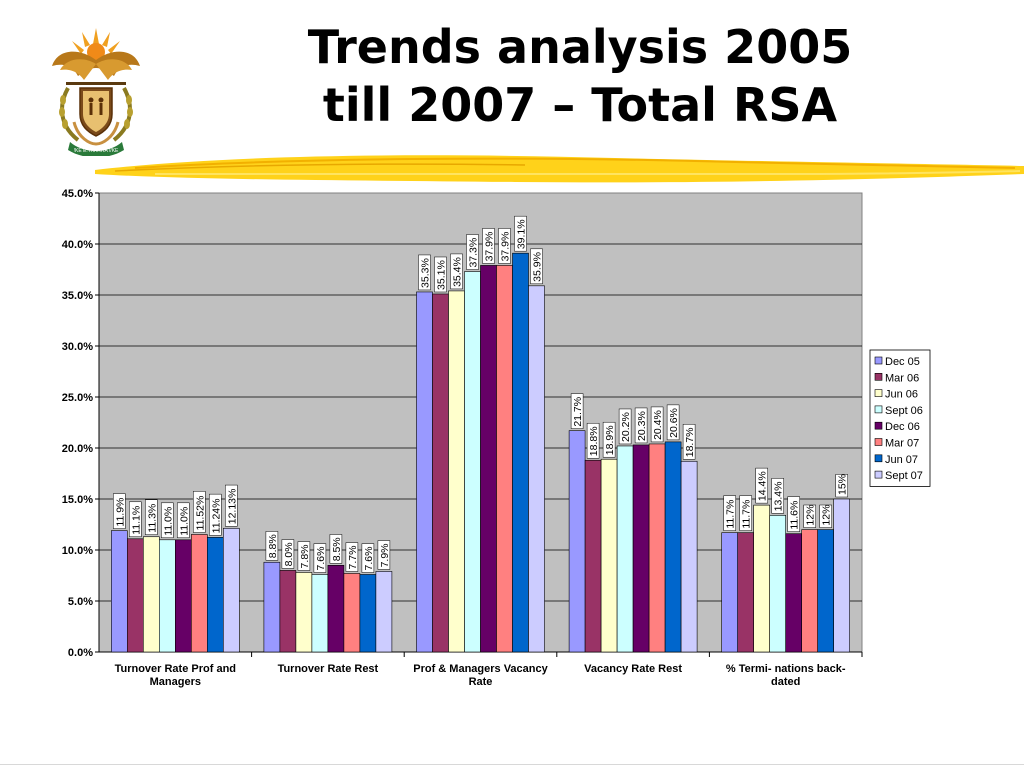 The width and height of the screenshot is (1024, 768). I want to click on data-label: 13.4%, so click(779, 497).